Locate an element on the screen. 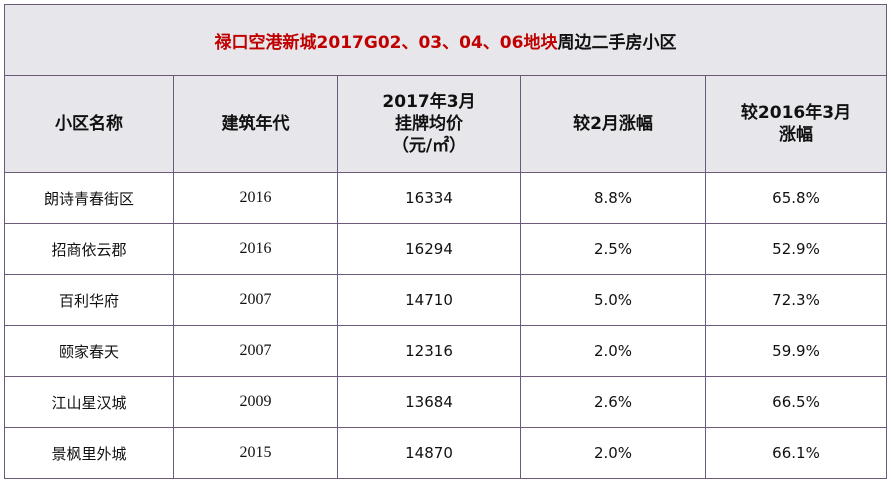  cell-yoy: 66.1% is located at coordinates (796, 453).